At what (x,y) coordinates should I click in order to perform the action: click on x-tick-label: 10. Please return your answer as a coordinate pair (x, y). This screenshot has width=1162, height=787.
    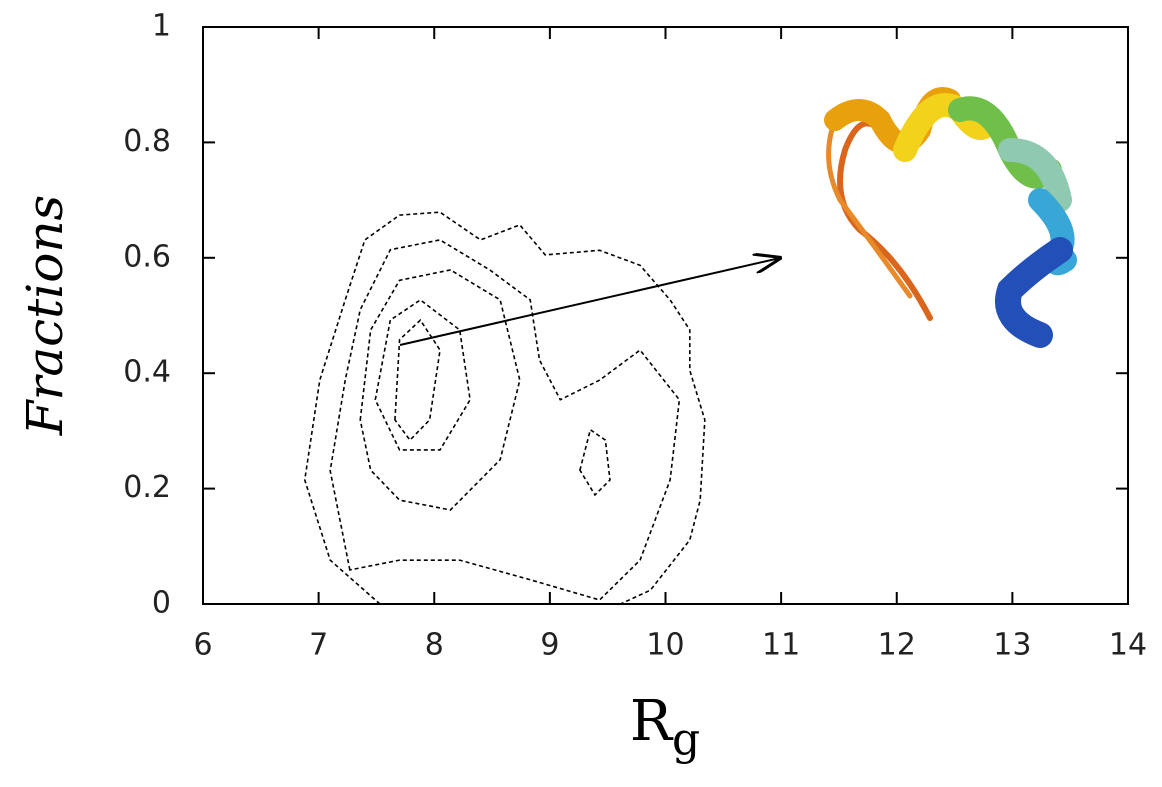
    Looking at the image, I should click on (665, 645).